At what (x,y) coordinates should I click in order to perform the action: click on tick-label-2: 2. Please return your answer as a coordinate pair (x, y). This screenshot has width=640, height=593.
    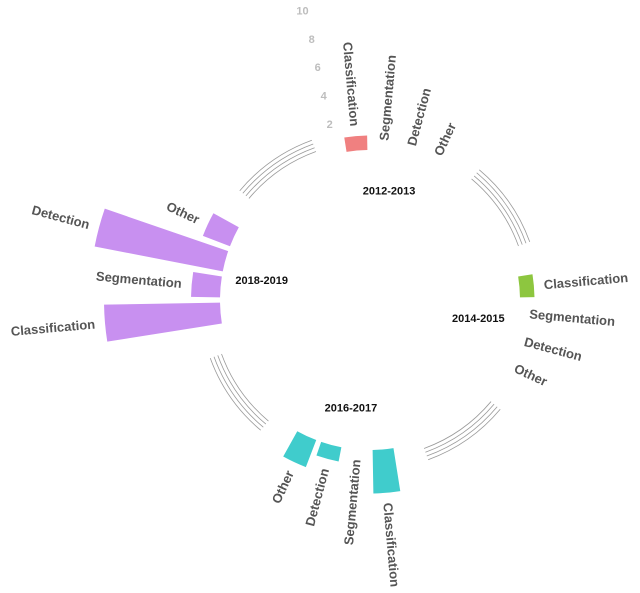
    Looking at the image, I should click on (330, 125).